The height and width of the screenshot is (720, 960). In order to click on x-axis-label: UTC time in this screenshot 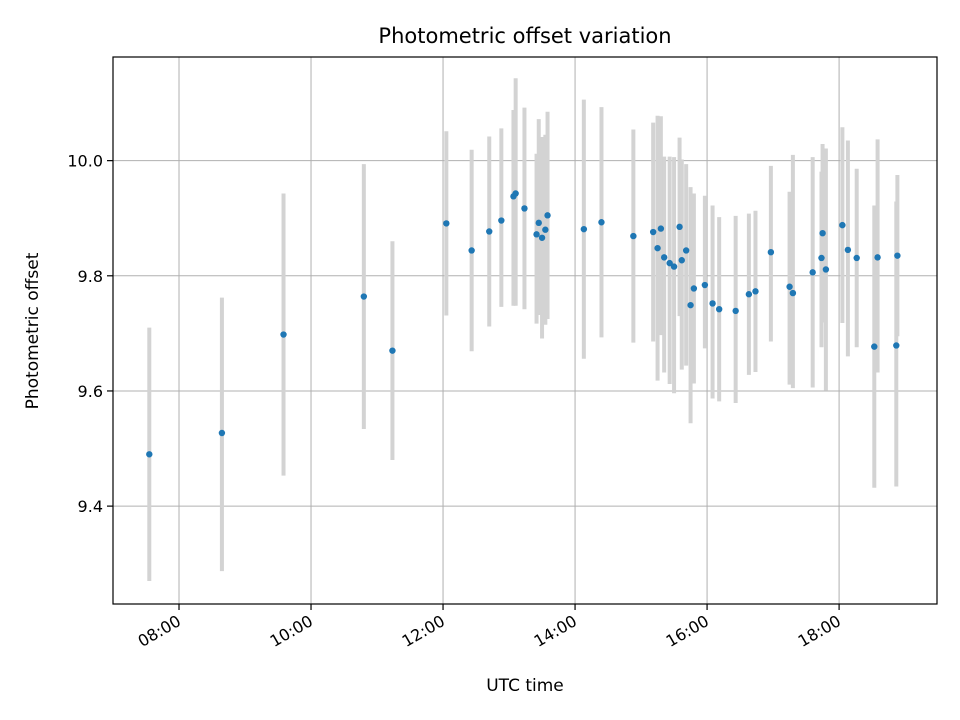, I will do `click(525, 686)`.